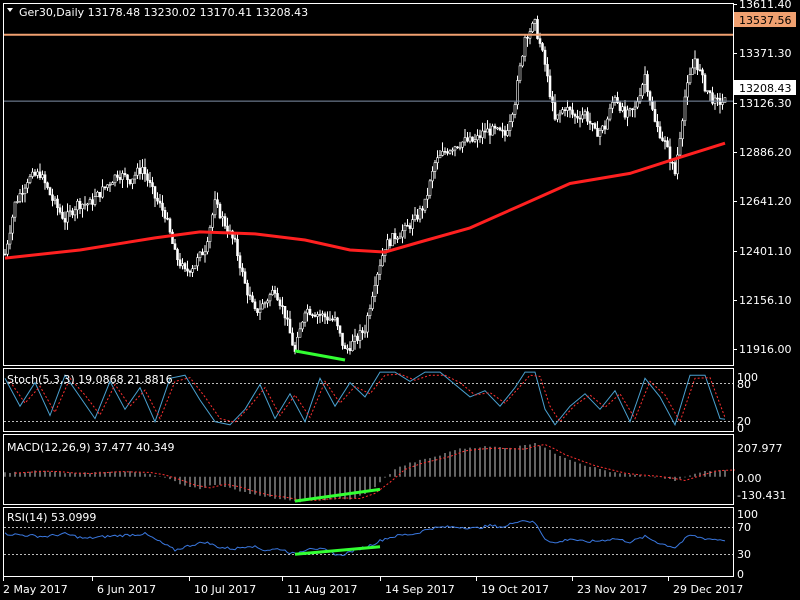 This screenshot has width=800, height=600. Describe the element at coordinates (760, 448) in the screenshot. I see `macd-tick-label: 207.977` at that location.